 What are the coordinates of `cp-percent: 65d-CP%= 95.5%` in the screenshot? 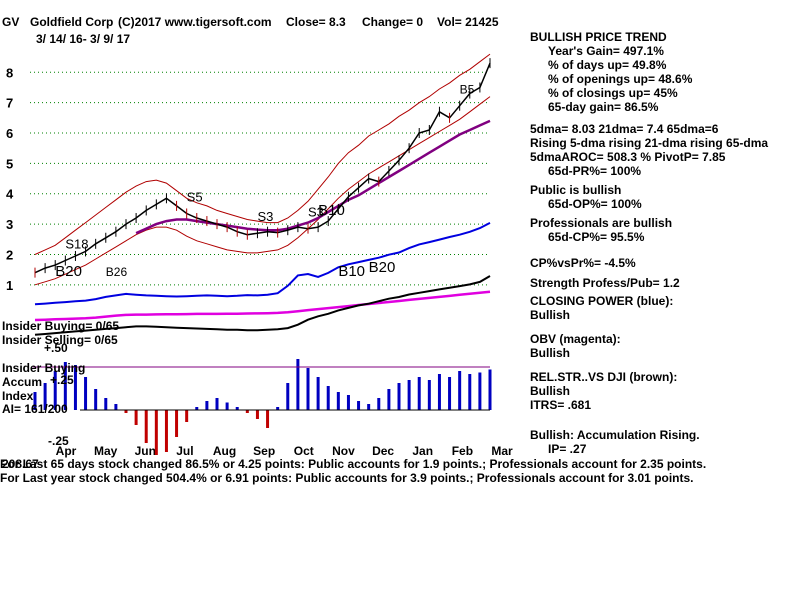 It's located at (596, 237).